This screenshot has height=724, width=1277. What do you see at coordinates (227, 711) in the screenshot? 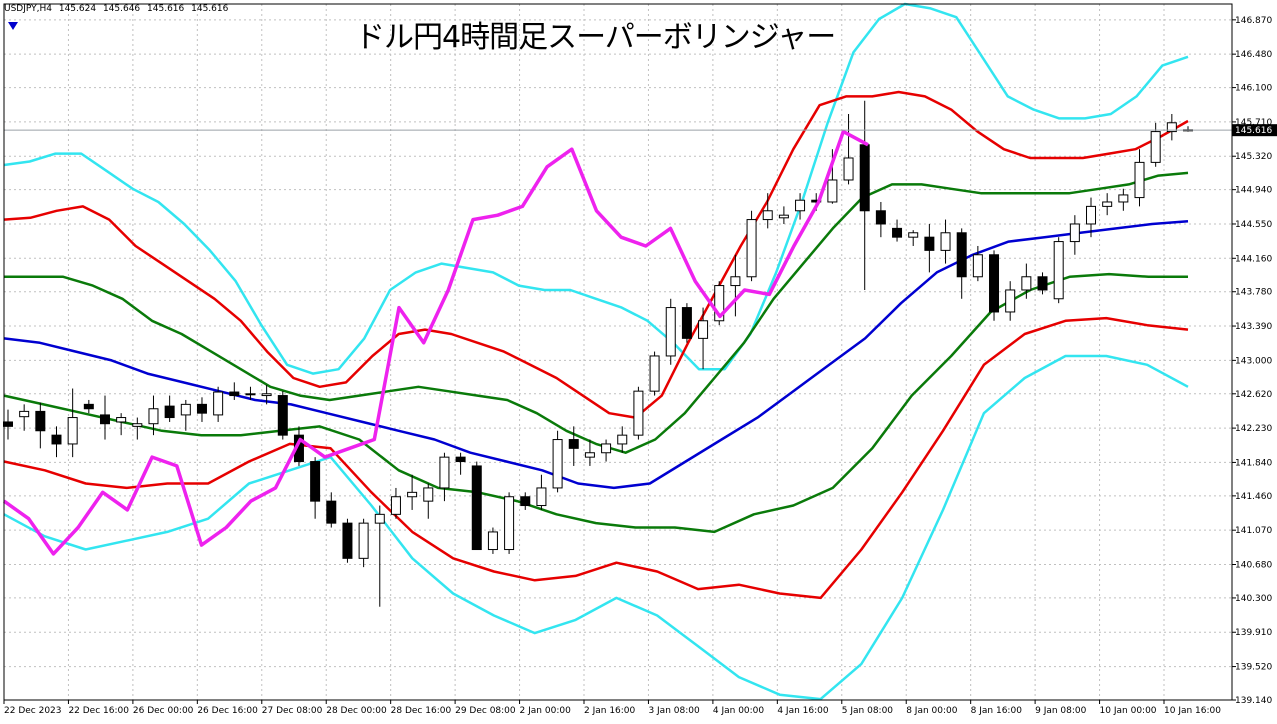
I see `x-tick-label: 26 Dec 16:00` at bounding box center [227, 711].